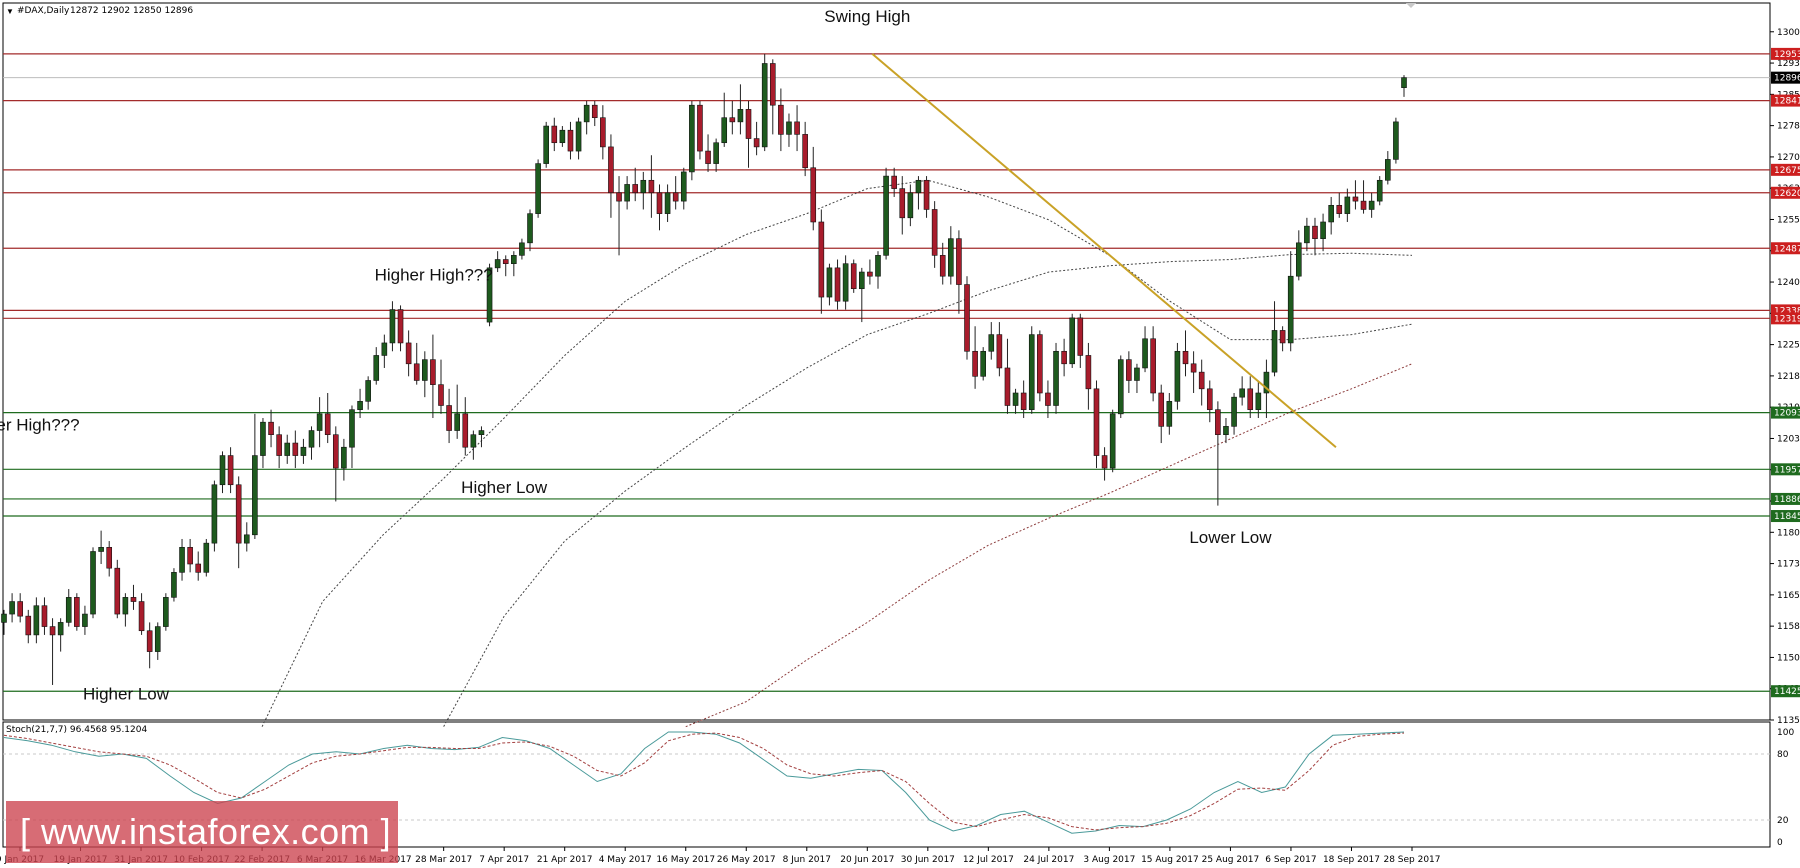 The image size is (1800, 868). I want to click on y-tick-label: 11506, so click(1788, 658).